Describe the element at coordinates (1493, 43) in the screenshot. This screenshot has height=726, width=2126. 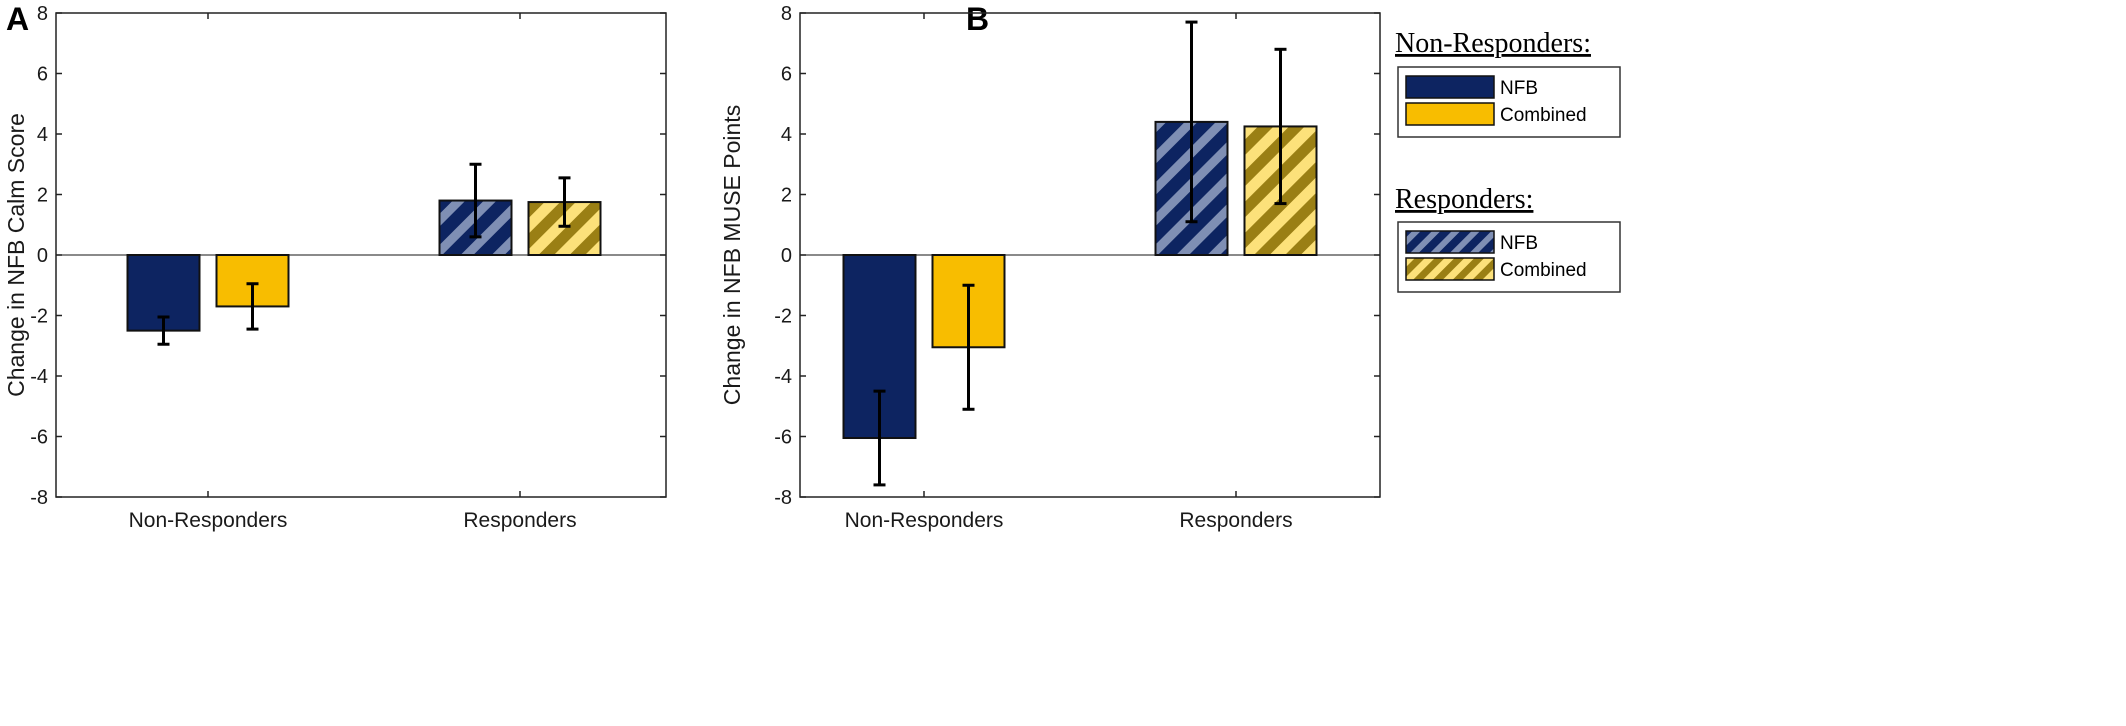
I see `legend-group-title: Non-Responders:` at that location.